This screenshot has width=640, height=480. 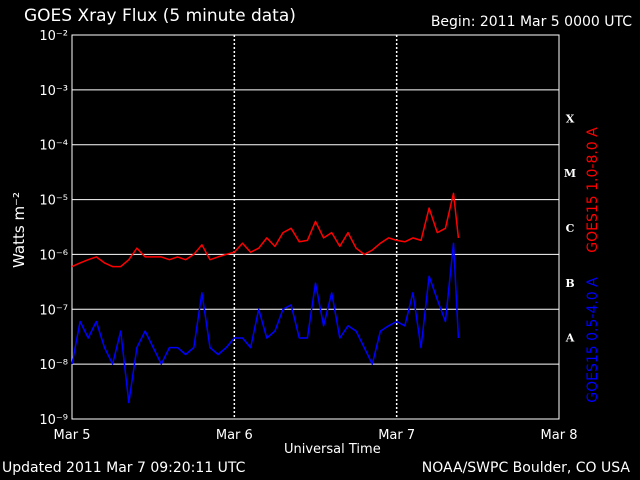 What do you see at coordinates (124, 468) in the screenshot?
I see `updated-timestamp: Updated 2011 Mar 7 09:20:11 UTC` at bounding box center [124, 468].